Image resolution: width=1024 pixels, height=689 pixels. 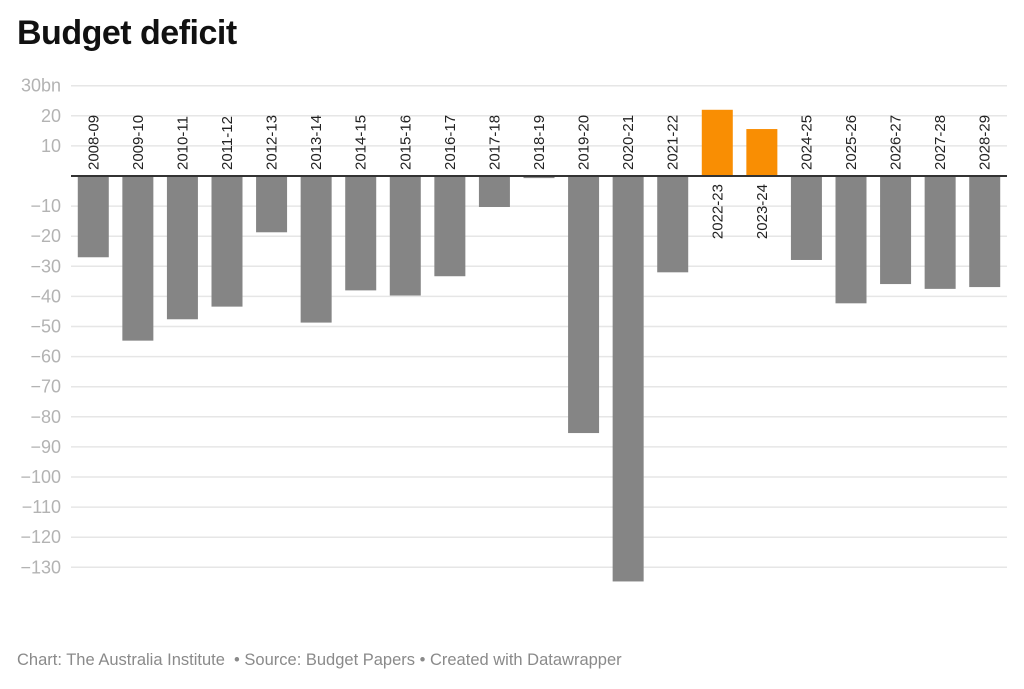 What do you see at coordinates (41, 507) in the screenshot?
I see `y-tick-label: −110` at bounding box center [41, 507].